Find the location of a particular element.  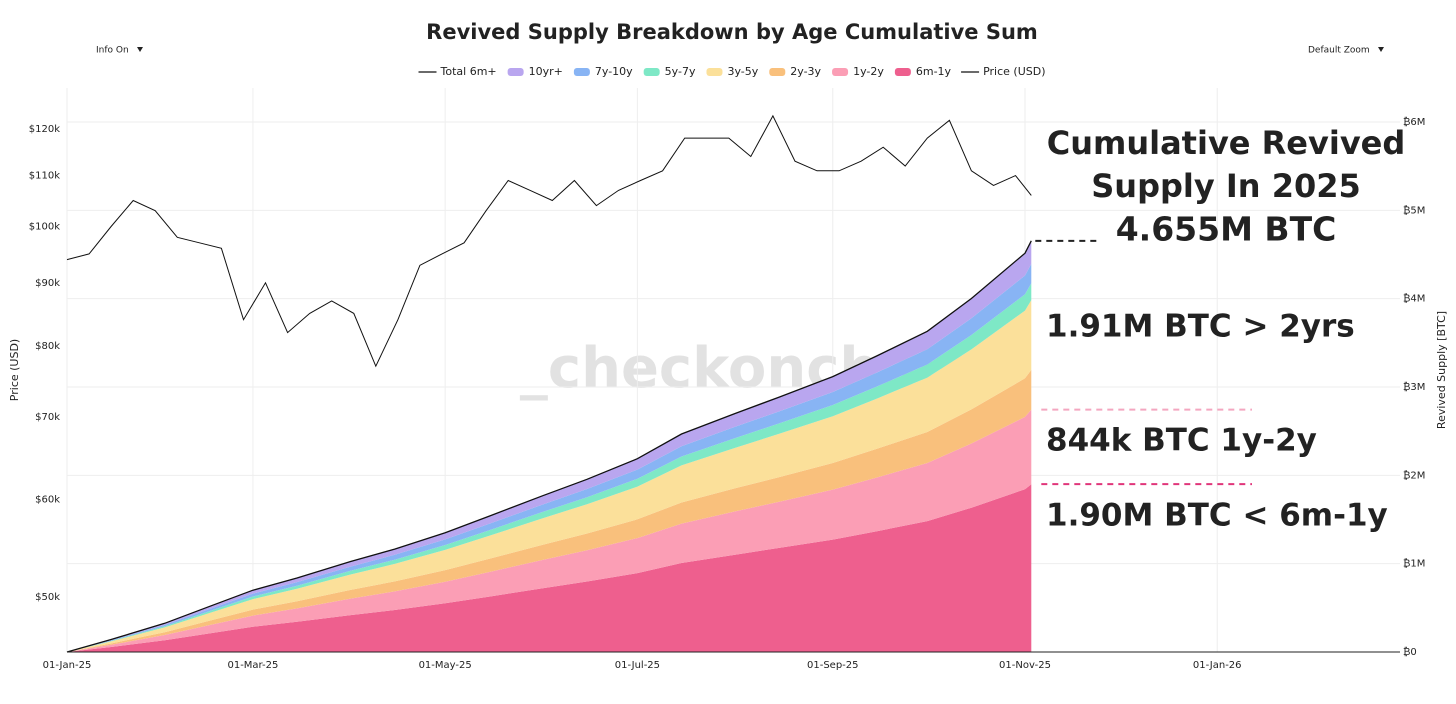

x-tick-label: 01-Sep-25 is located at coordinates (833, 665).